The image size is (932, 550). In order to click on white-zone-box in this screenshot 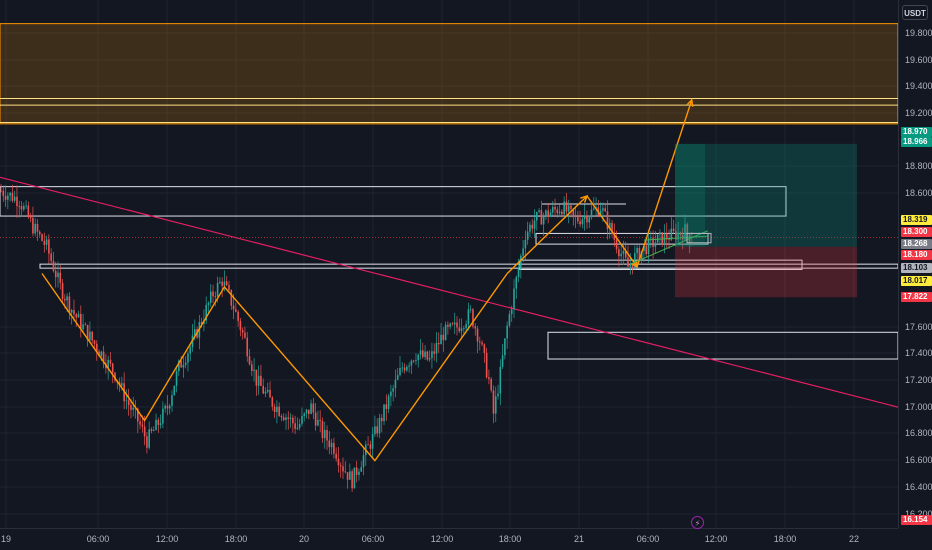, I will do `click(468, 266)`.